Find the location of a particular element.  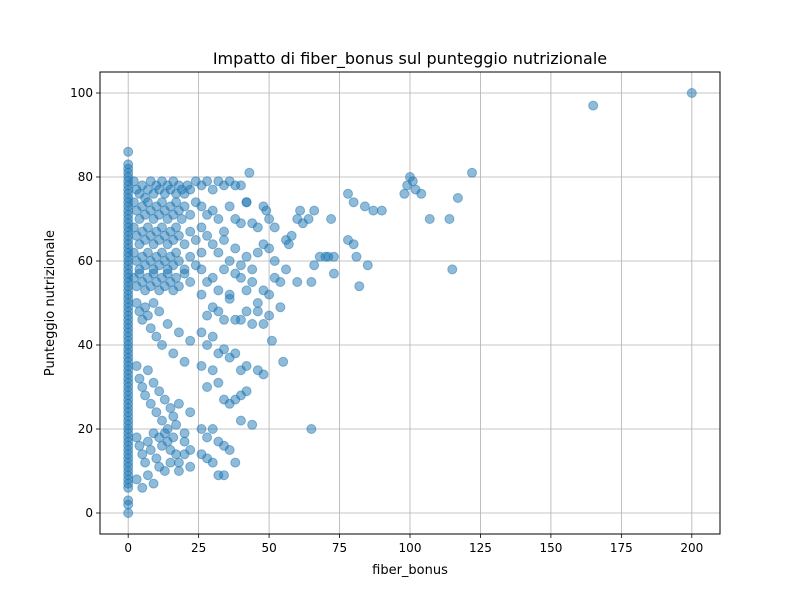

x-axis-ticks: 0 25 50 75 100 125 150 175 200 is located at coordinates (413, 544).